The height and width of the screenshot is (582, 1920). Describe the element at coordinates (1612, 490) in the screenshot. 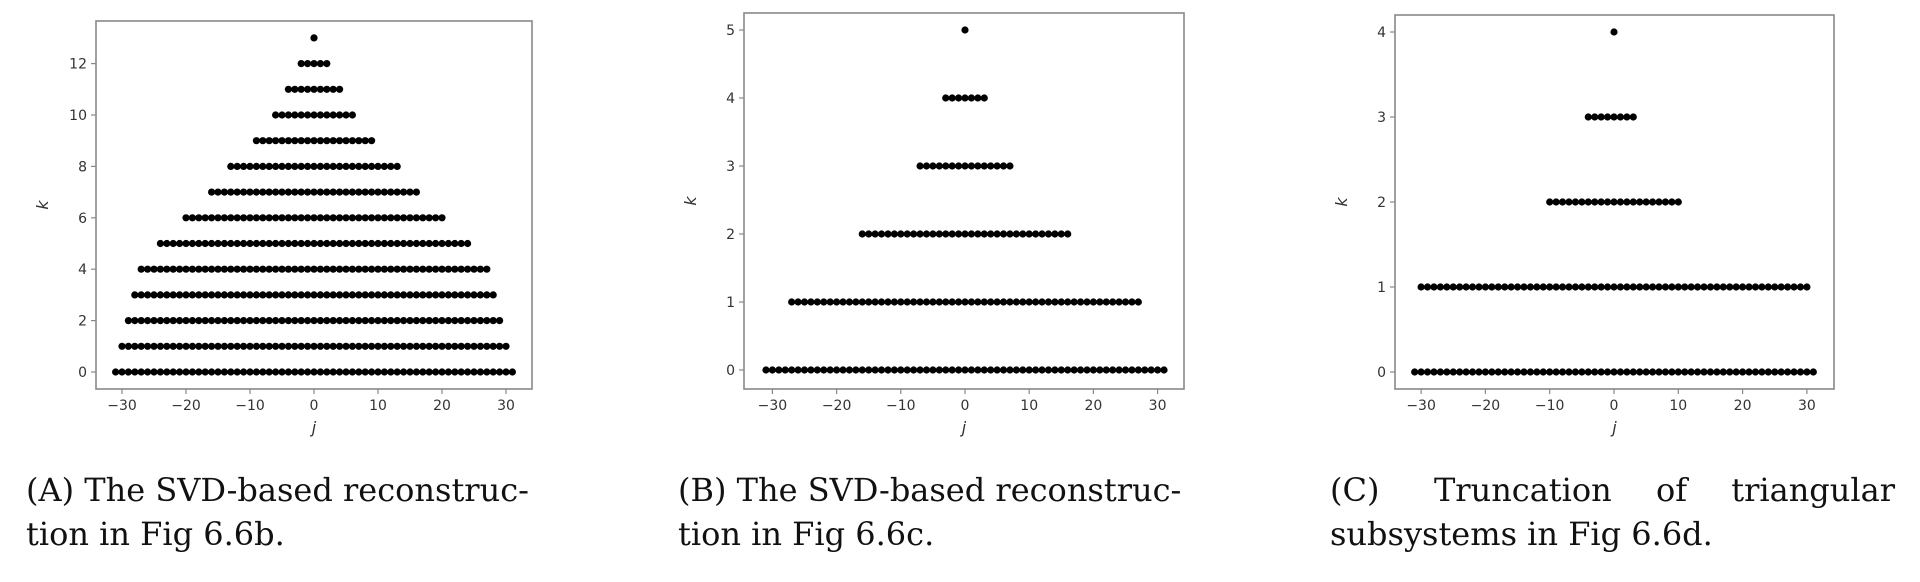

I see `caption-c-line1: (C) Truncation of triangular` at that location.